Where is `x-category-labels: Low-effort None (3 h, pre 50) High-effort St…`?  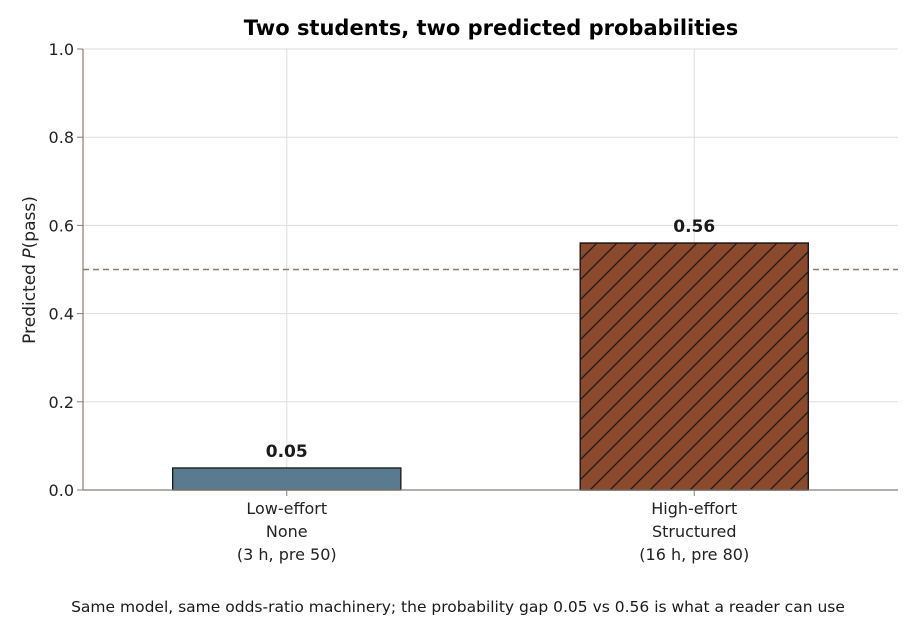 x-category-labels: Low-effort None (3 h, pre 50) High-effort St… is located at coordinates (493, 531).